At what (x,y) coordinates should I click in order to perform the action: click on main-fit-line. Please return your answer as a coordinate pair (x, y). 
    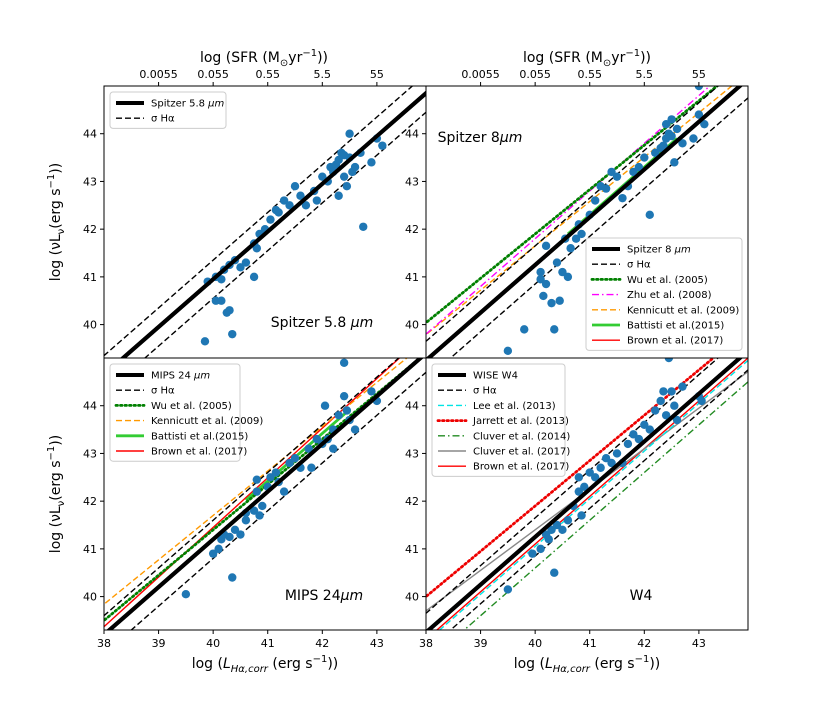
    Looking at the image, I should click on (584, 494).